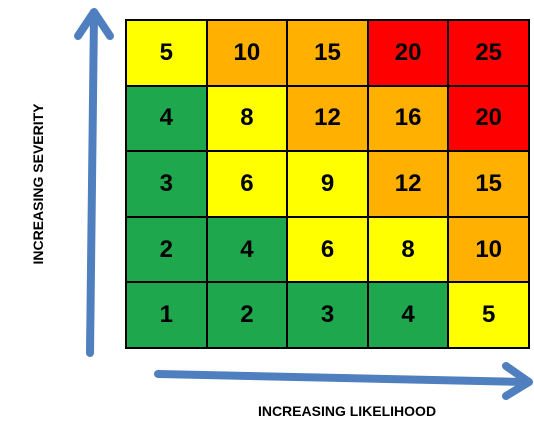 This screenshot has width=534, height=424. Describe the element at coordinates (166, 315) in the screenshot. I see `matrix-cell: 1` at that location.